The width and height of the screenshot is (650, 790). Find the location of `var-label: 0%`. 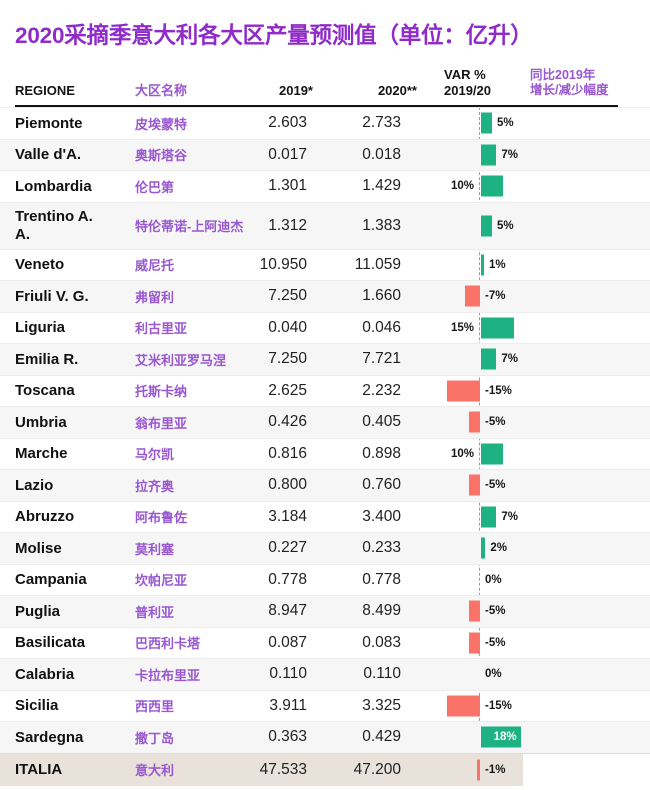

var-label: 0% is located at coordinates (493, 579).